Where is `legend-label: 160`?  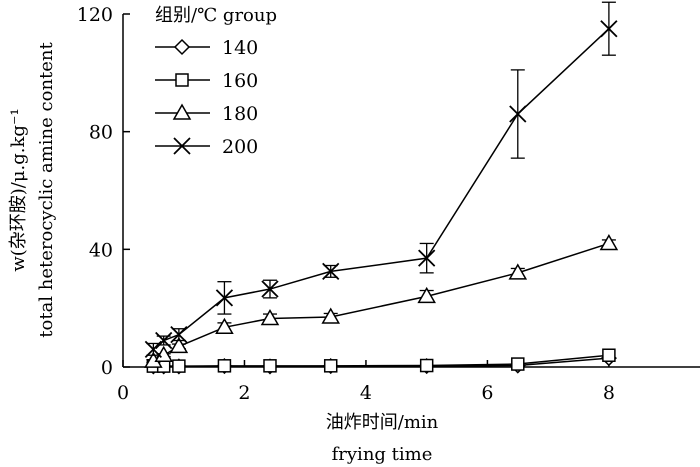
legend-label: 160 is located at coordinates (240, 81).